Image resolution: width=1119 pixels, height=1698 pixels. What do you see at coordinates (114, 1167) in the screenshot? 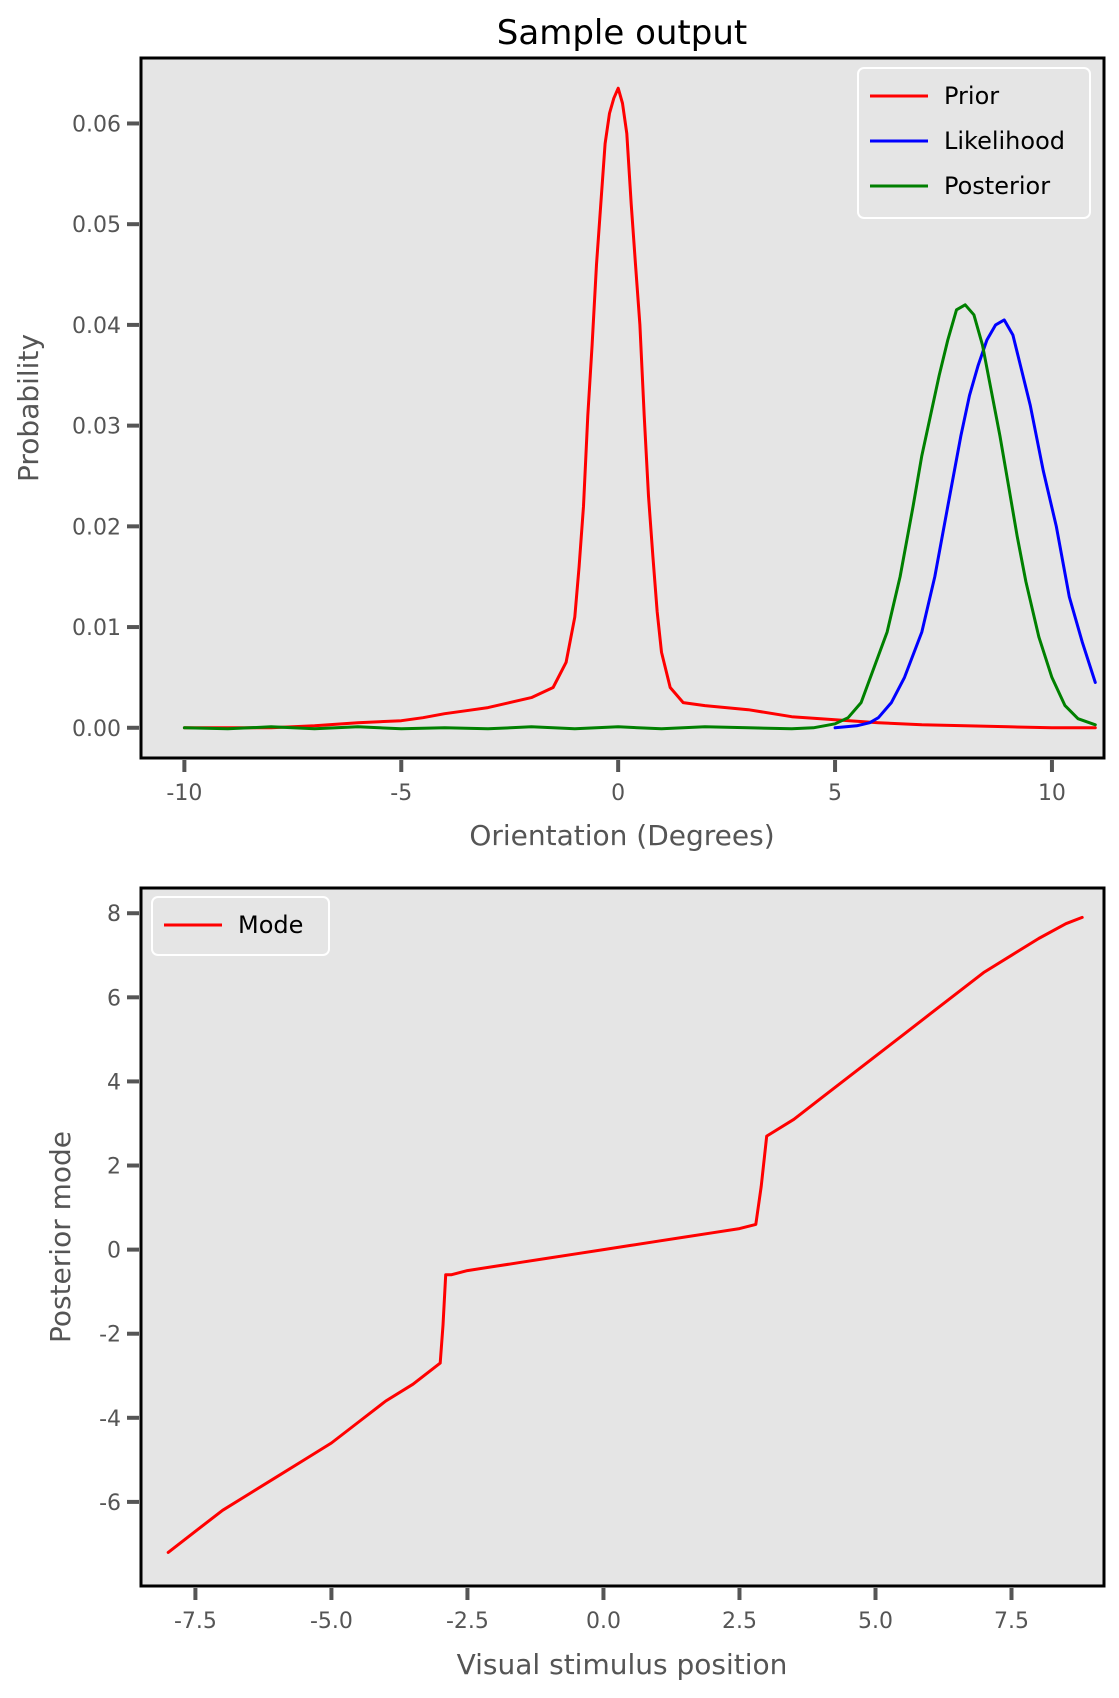
I see `y-tick-label: 2` at bounding box center [114, 1167].